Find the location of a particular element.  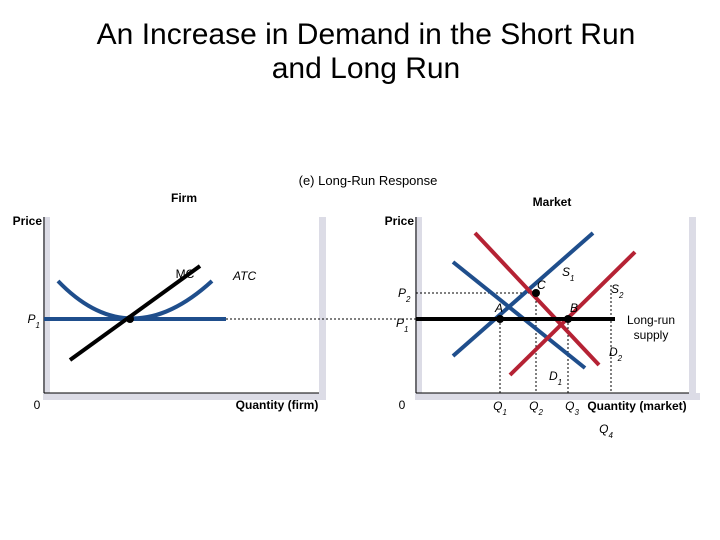

slide-title-line-2: and Long Run is located at coordinates (366, 68).